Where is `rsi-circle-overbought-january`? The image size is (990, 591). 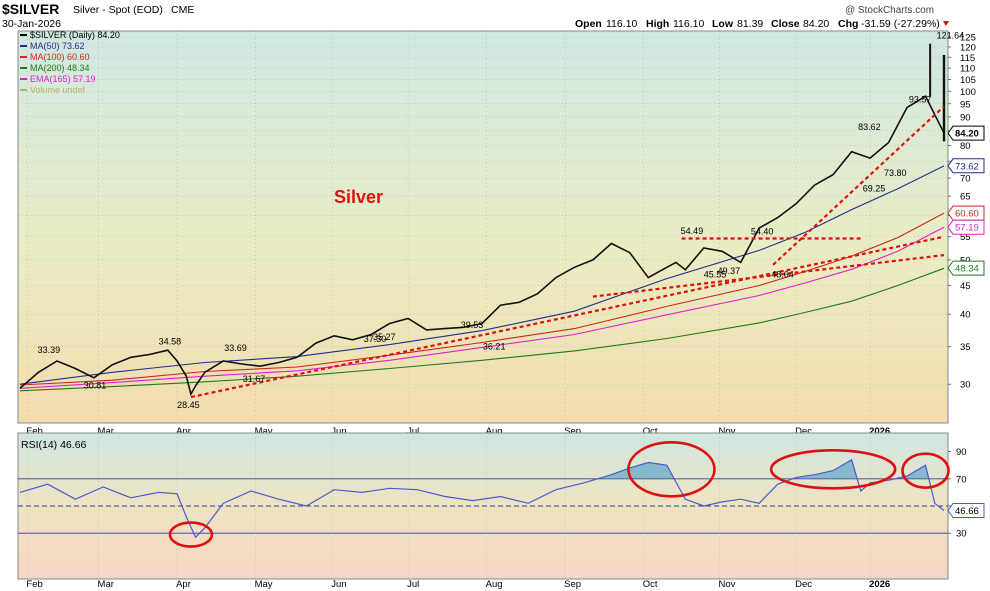
rsi-circle-overbought-january is located at coordinates (925, 470).